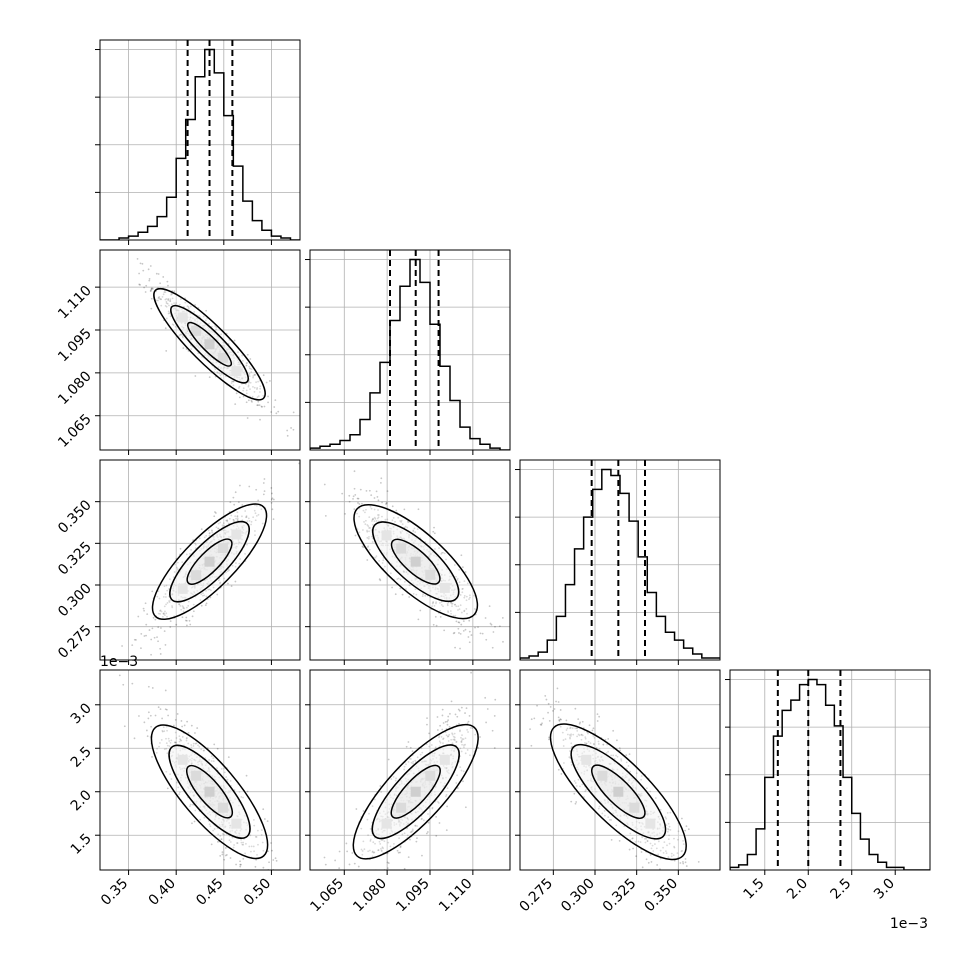 The image size is (970, 974). What do you see at coordinates (200, 144) in the screenshot?
I see `histogram-line` at bounding box center [200, 144].